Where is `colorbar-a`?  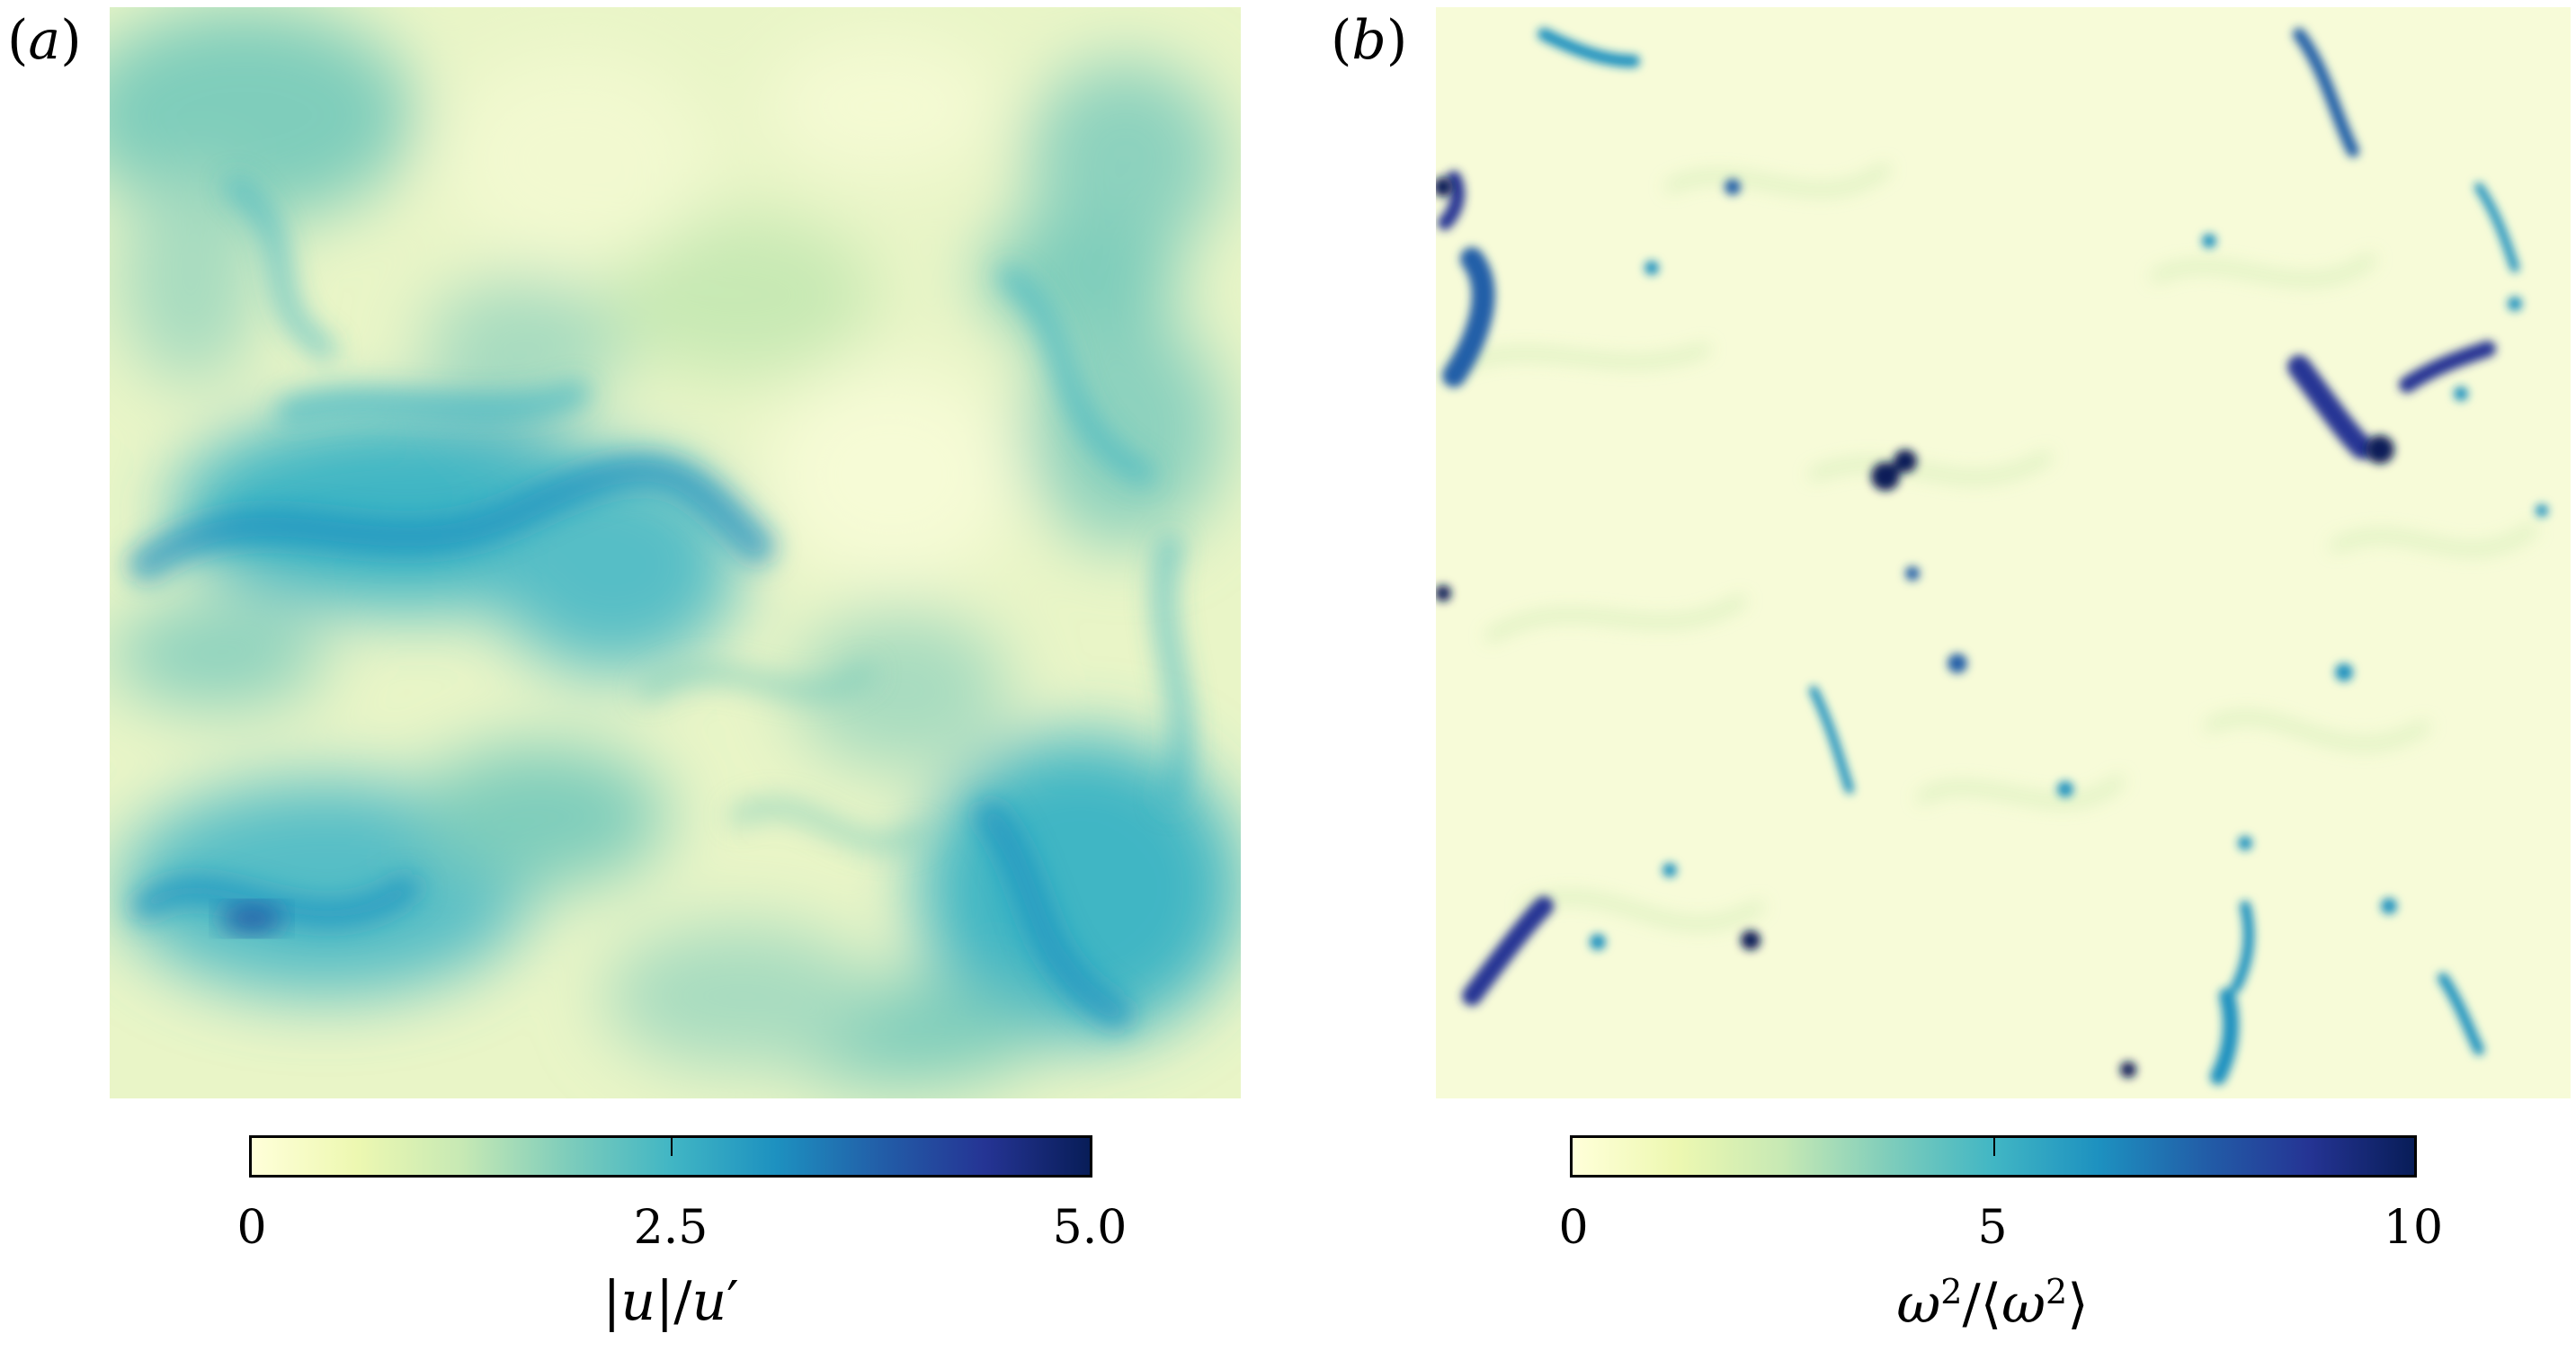 colorbar-a is located at coordinates (671, 1156).